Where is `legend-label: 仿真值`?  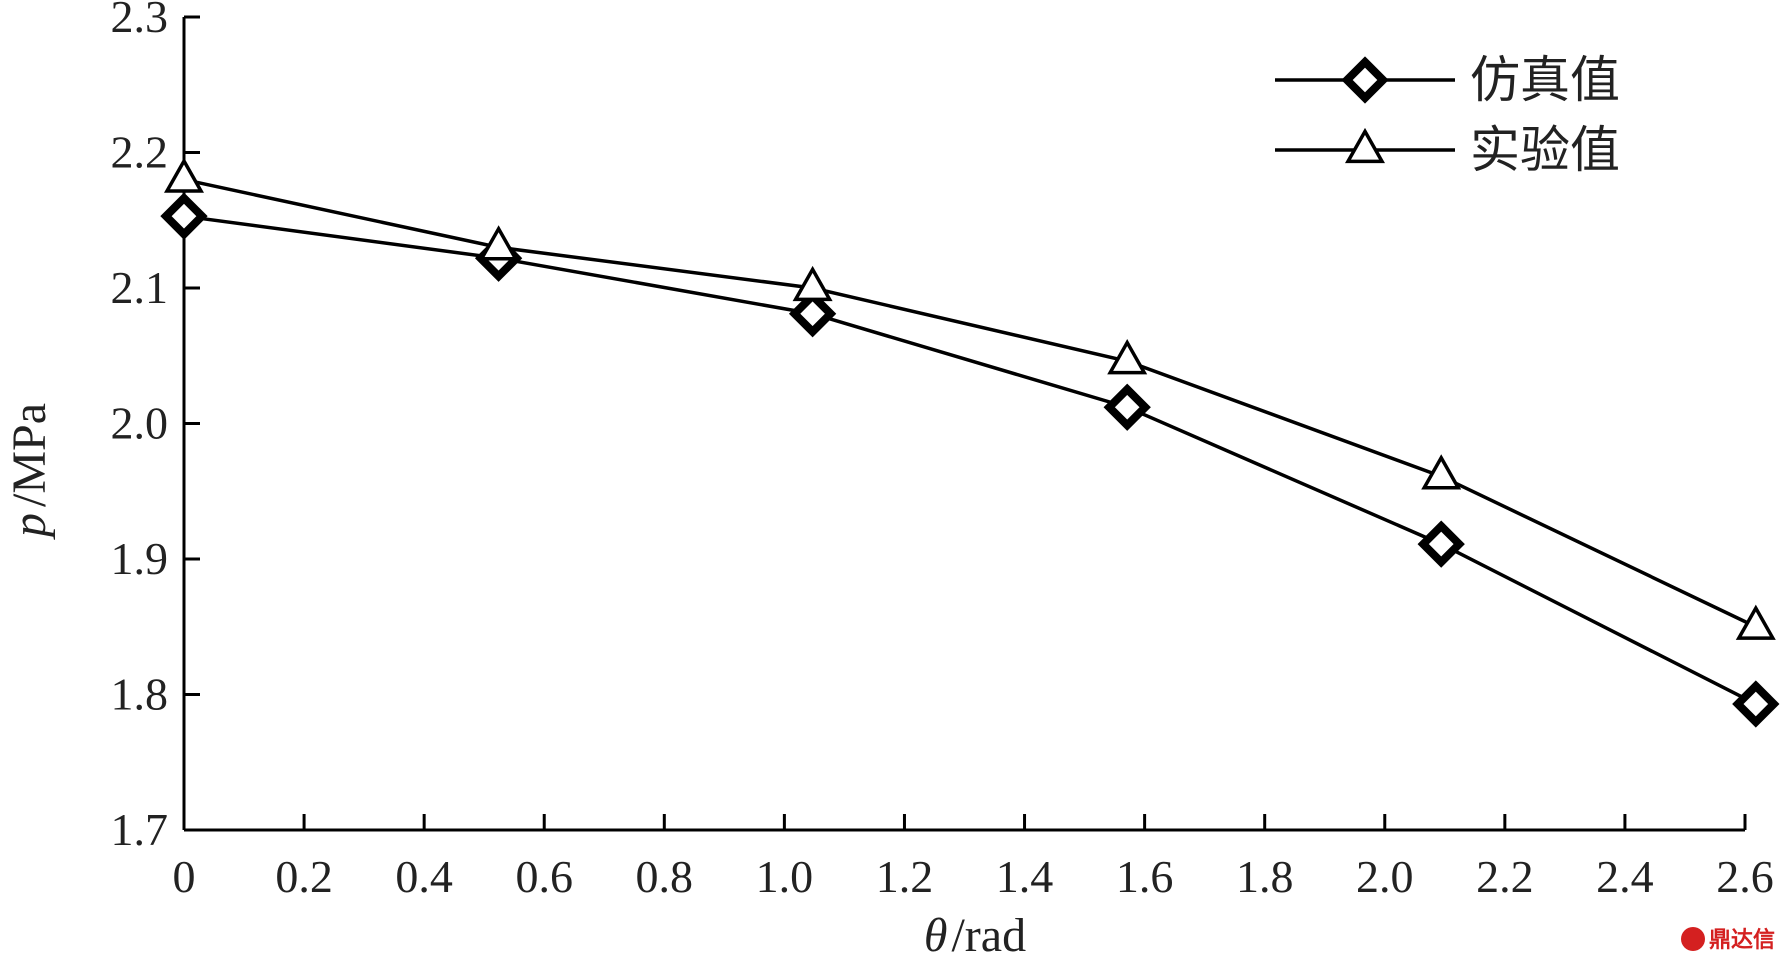 legend-label: 仿真值 is located at coordinates (1545, 80).